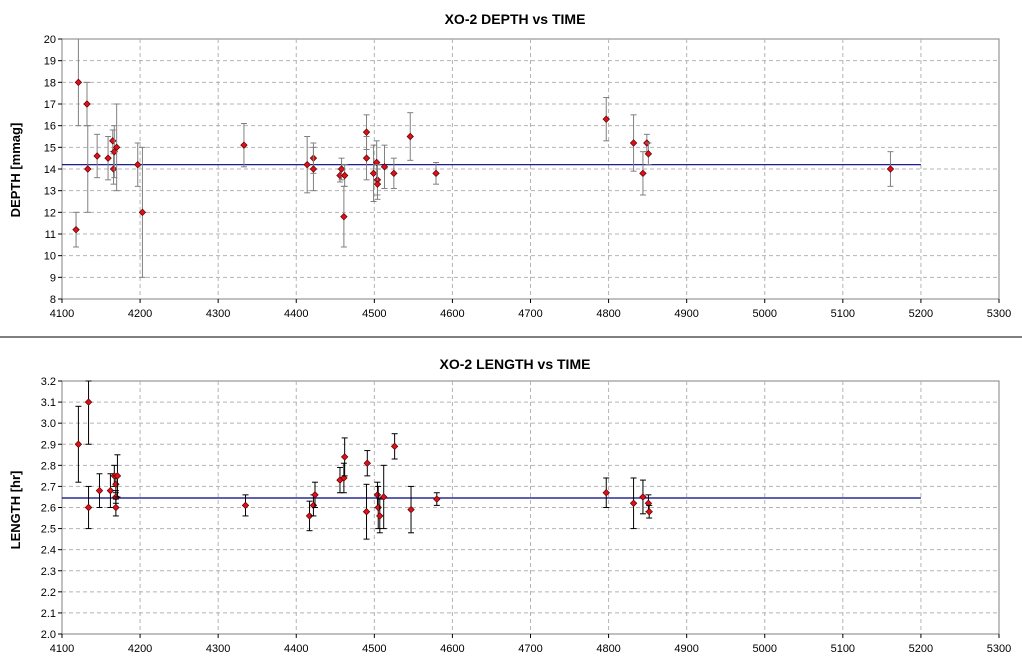 Image resolution: width=1022 pixels, height=667 pixels. Describe the element at coordinates (686, 314) in the screenshot. I see `depth-x-tick-label: 4900` at that location.